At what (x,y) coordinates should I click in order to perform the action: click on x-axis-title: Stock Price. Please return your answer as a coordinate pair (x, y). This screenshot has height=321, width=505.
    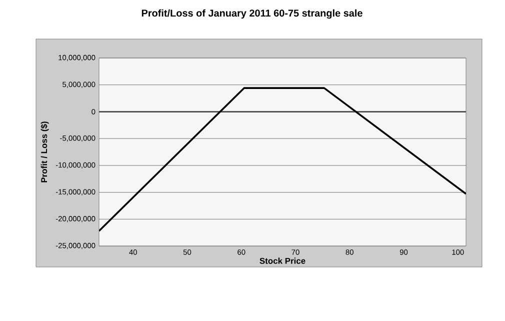
    Looking at the image, I should click on (283, 261).